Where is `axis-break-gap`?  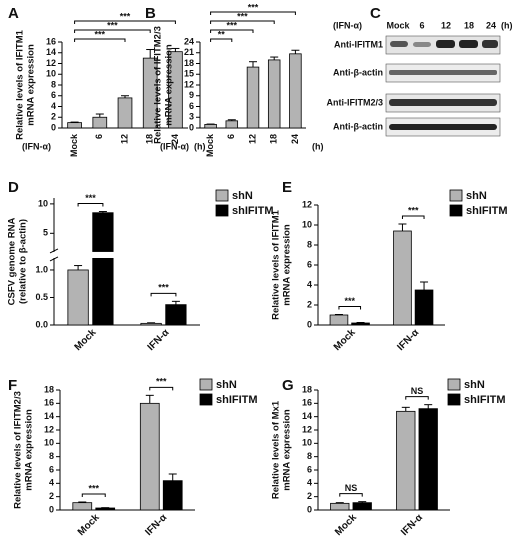
axis-break-gap is located at coordinates (123, 254).